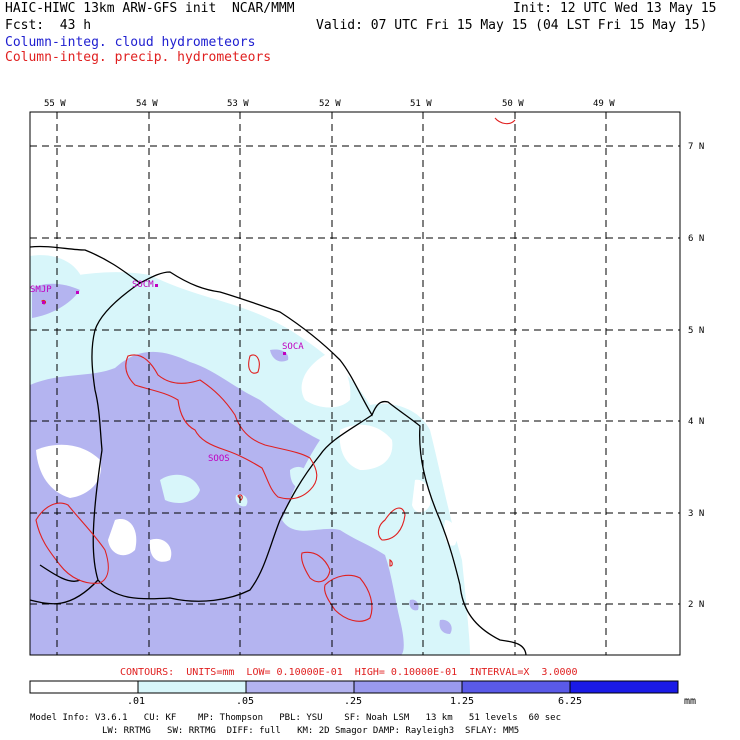 This screenshot has height=740, width=740. Describe the element at coordinates (696, 514) in the screenshot. I see `lat-label-3n: 3 N` at that location.